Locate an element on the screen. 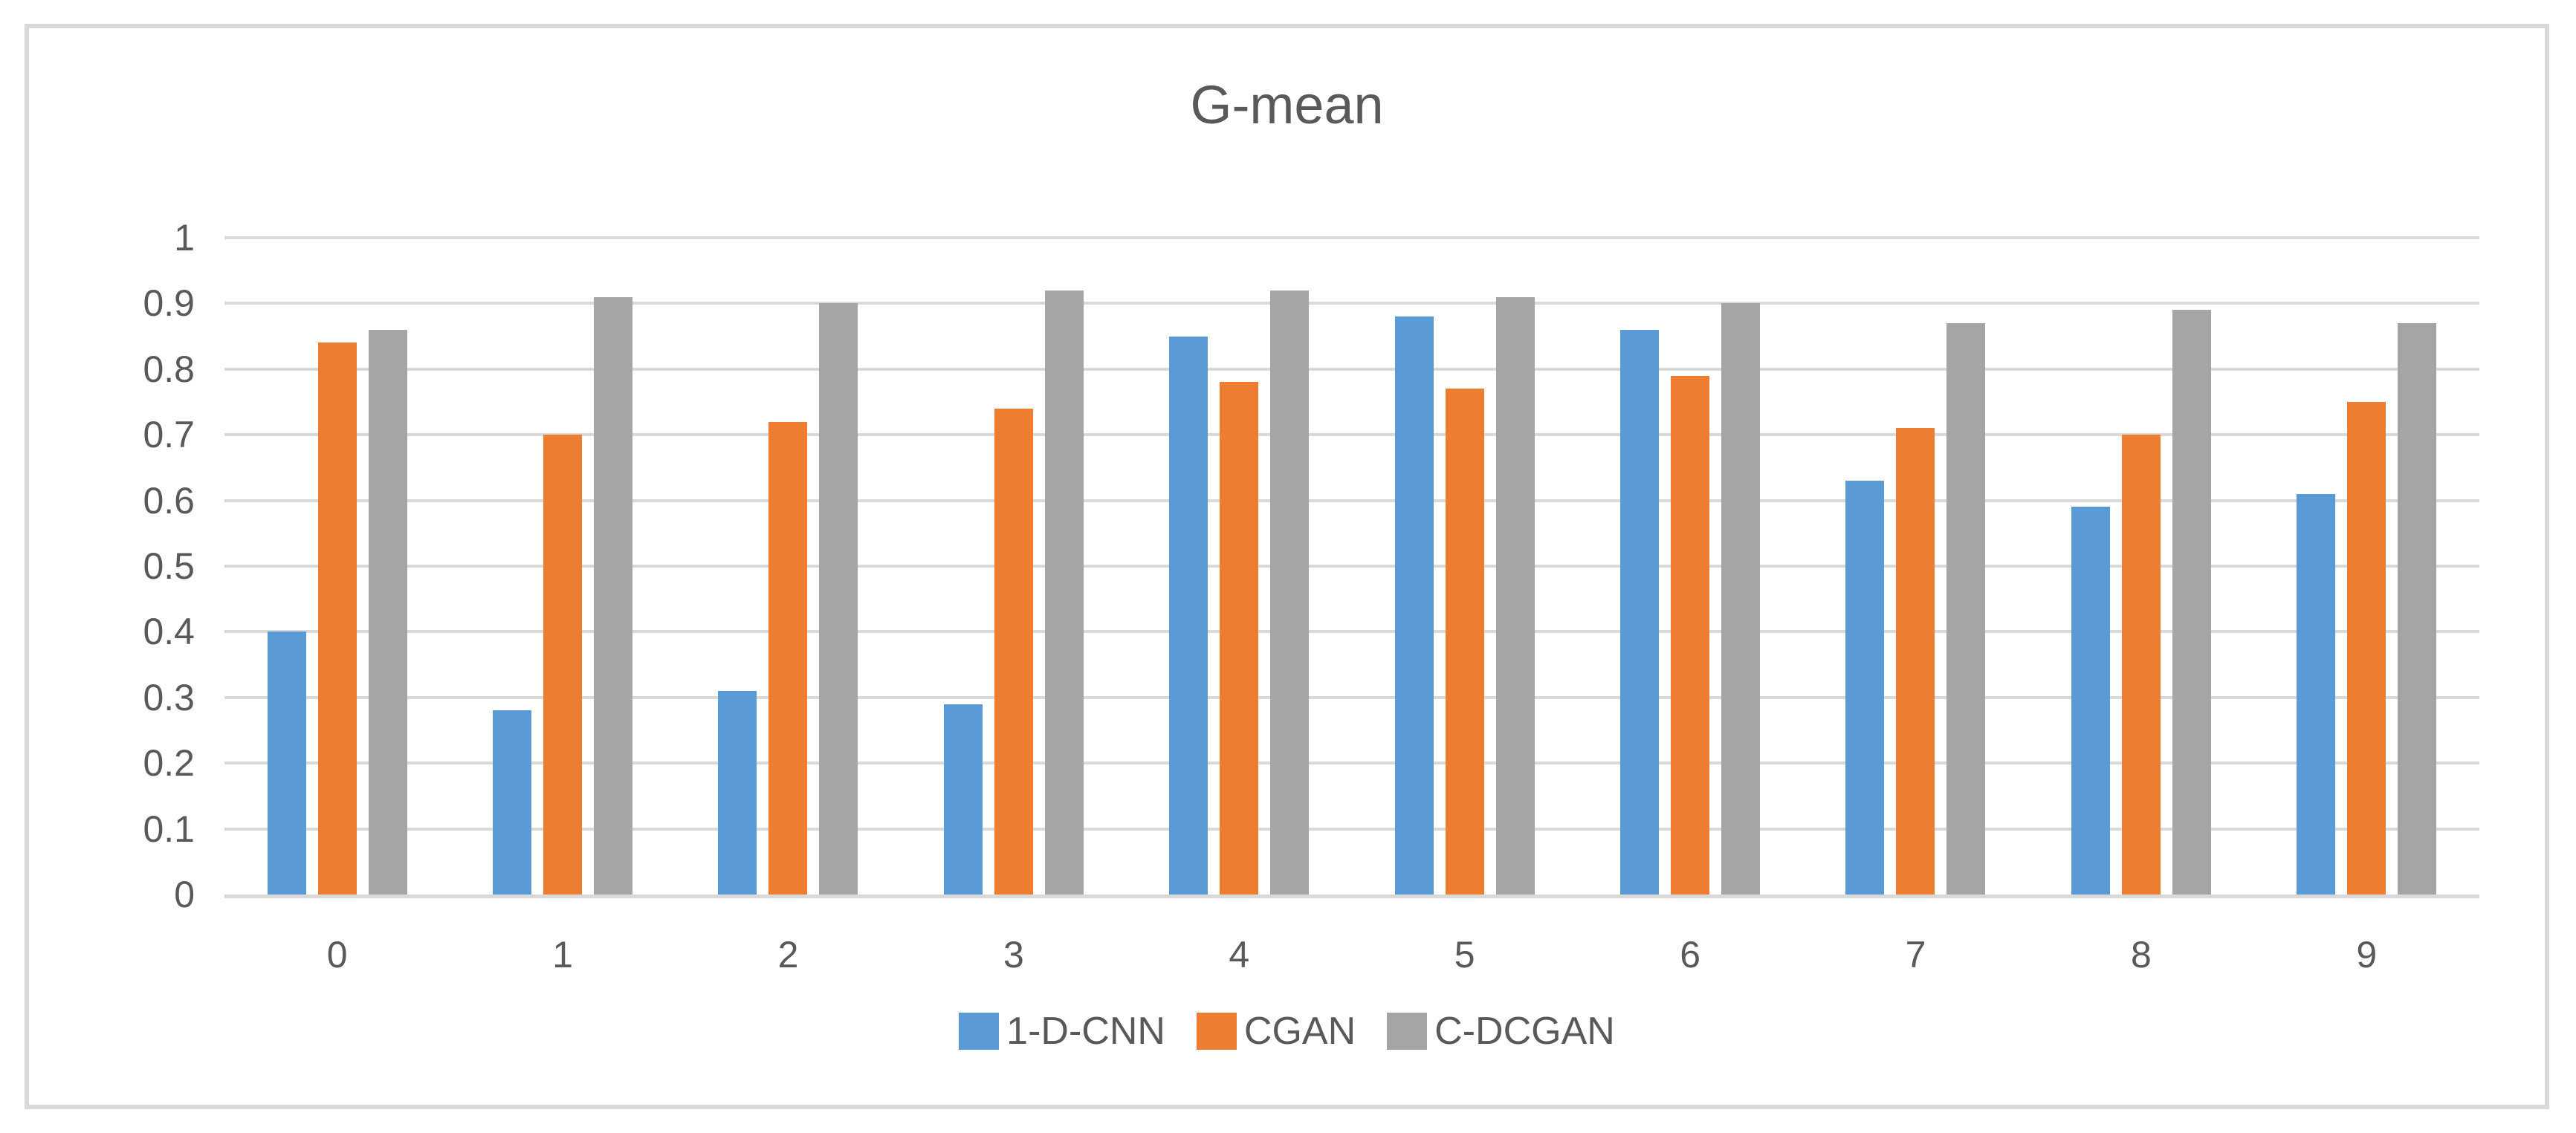 This screenshot has height=1133, width=2576. y-axis-tick-label: 0.7 is located at coordinates (169, 435).